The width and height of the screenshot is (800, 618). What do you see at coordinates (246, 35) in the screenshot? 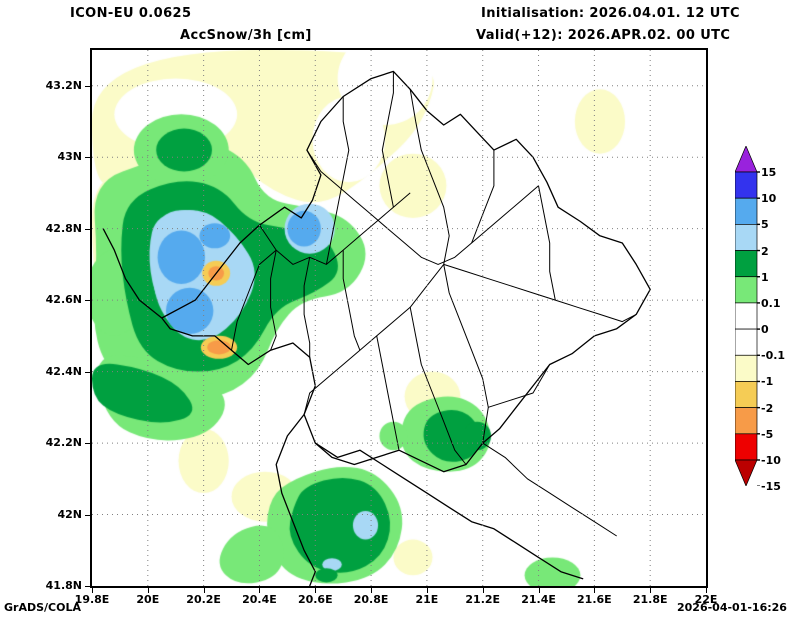
I see `field-name: AccSnow/3h [cm]` at bounding box center [246, 35].